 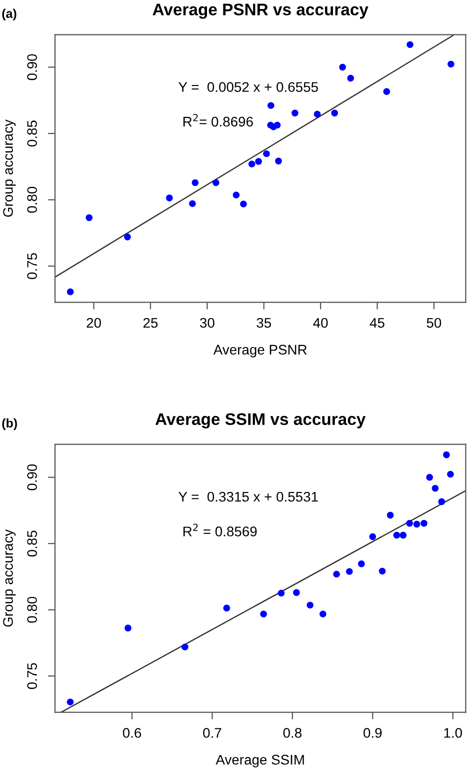 I want to click on x-tick-label: 0.9, so click(x=373, y=733).